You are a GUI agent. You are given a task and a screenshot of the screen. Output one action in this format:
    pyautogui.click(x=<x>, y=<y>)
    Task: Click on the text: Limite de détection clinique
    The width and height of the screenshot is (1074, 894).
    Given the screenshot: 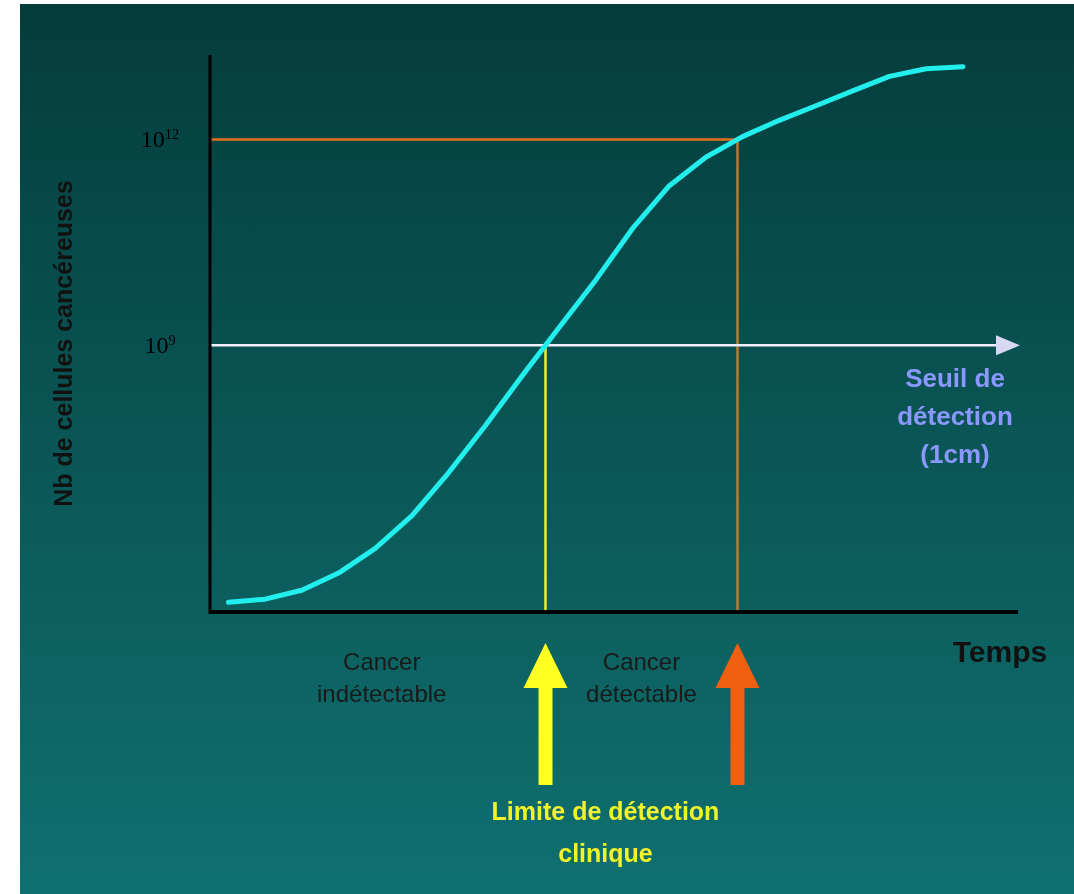 What is the action you would take?
    pyautogui.click(x=605, y=832)
    